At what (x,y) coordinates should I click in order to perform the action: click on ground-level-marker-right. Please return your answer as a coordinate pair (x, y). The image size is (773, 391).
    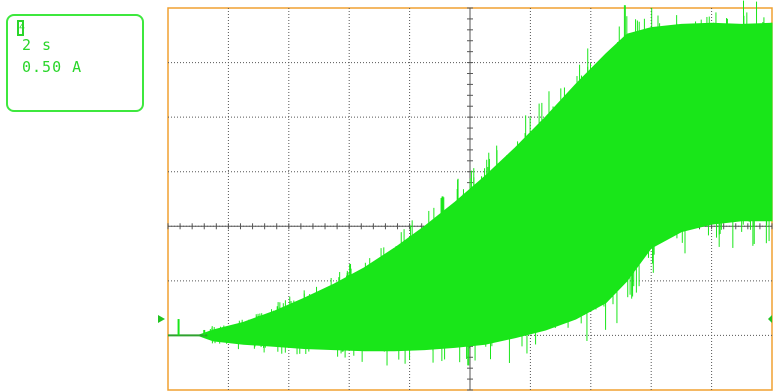
    Looking at the image, I should click on (770, 319).